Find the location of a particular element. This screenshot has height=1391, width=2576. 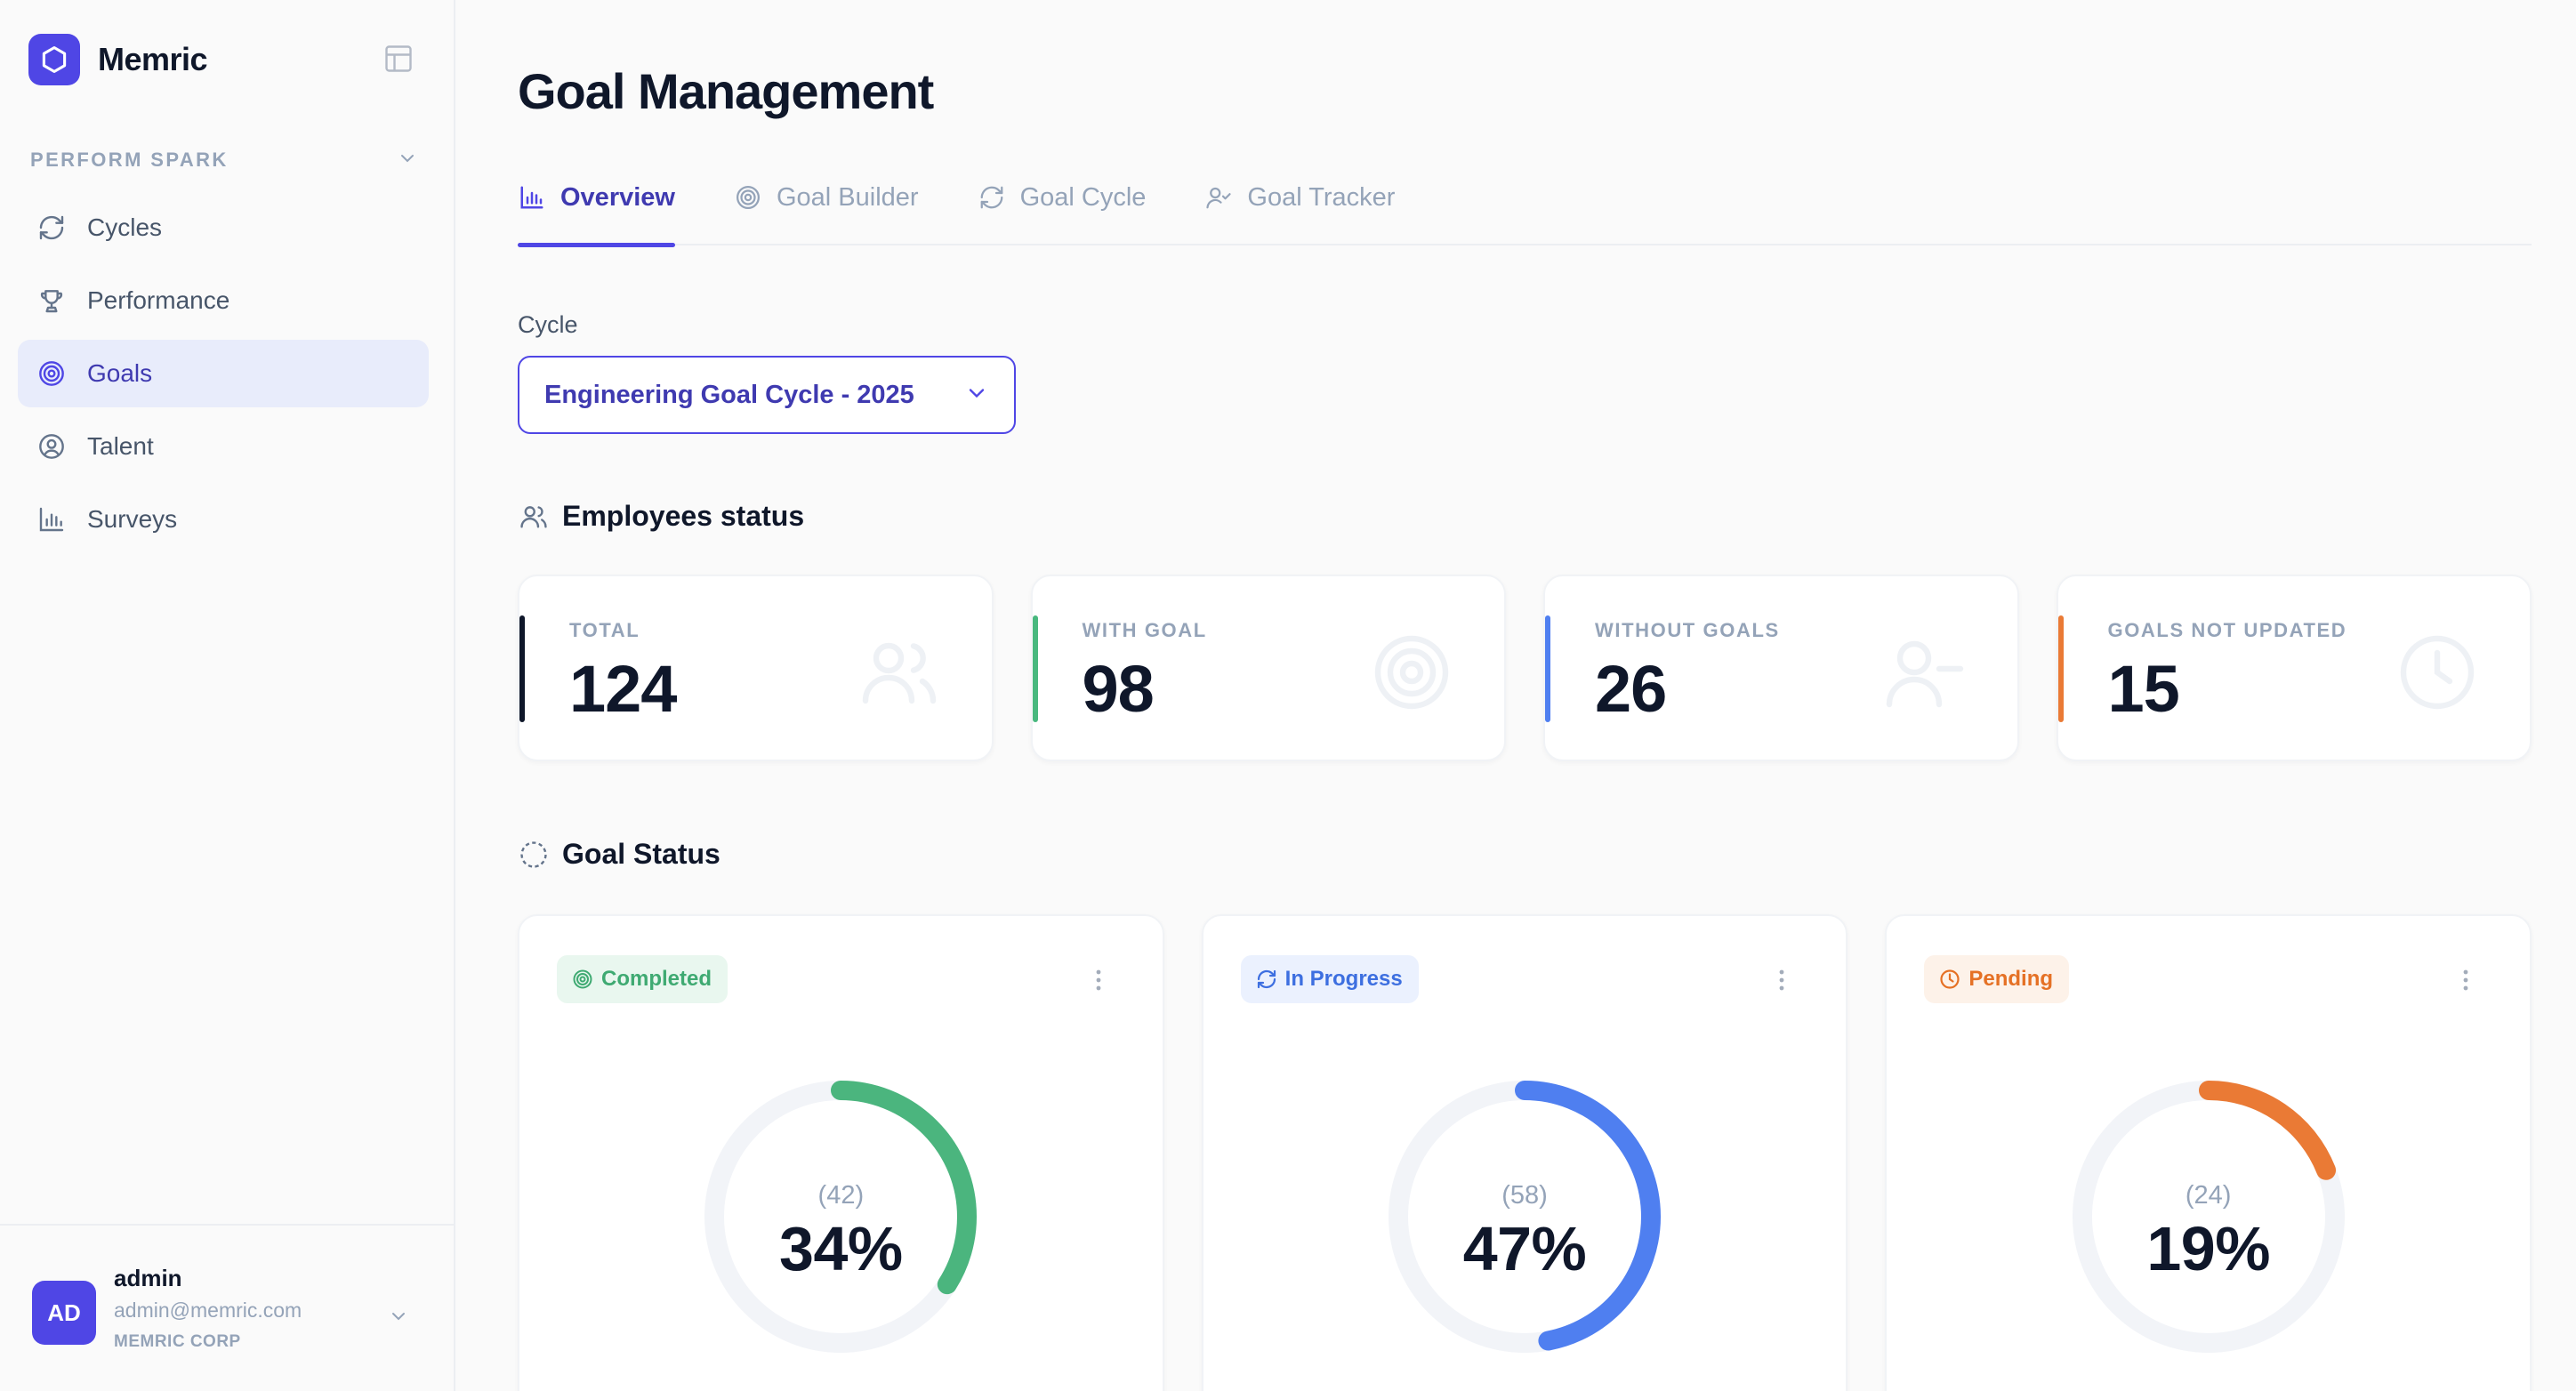

sidebar-item-label: Talent is located at coordinates (120, 446).